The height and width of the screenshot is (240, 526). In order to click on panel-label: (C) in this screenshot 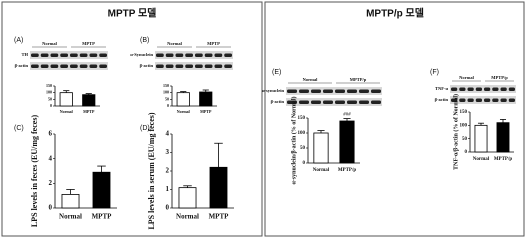, I will do `click(19, 128)`.